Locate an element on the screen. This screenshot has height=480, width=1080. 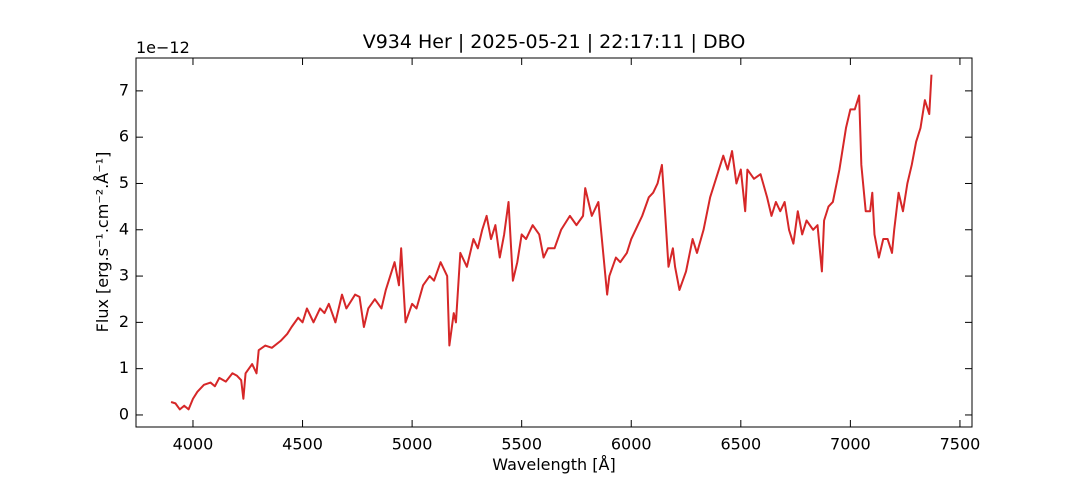
y-tick-label: 0 is located at coordinates (124, 413).